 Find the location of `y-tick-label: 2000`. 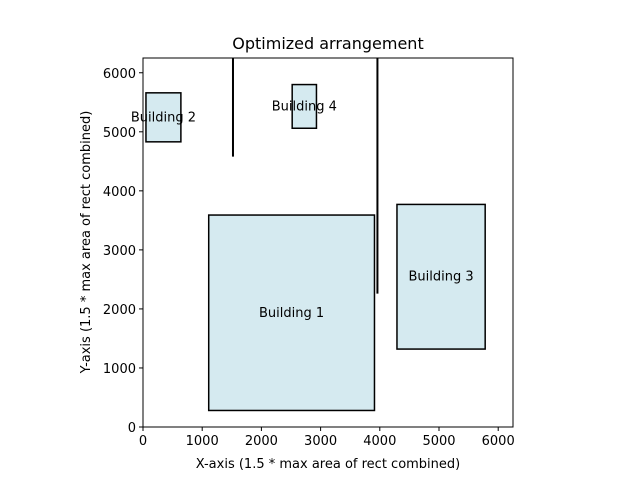

y-tick-label: 2000 is located at coordinates (119, 310).